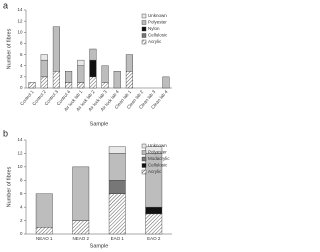  What do you see at coordinates (154, 28) in the screenshot?
I see `legend-label: Nylon` at bounding box center [154, 28].